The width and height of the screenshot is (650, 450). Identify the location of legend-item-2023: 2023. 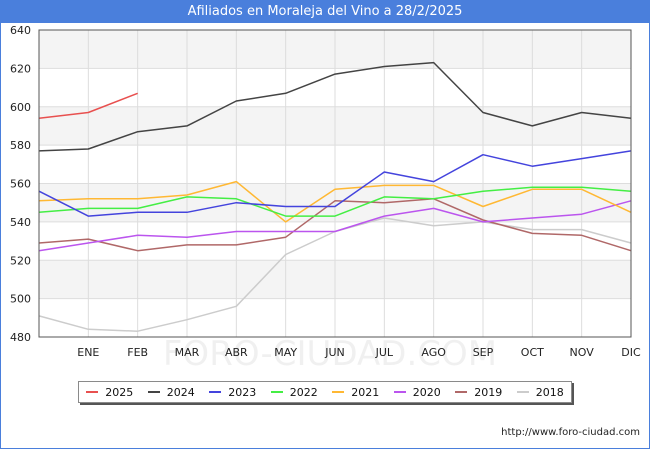
(232, 392).